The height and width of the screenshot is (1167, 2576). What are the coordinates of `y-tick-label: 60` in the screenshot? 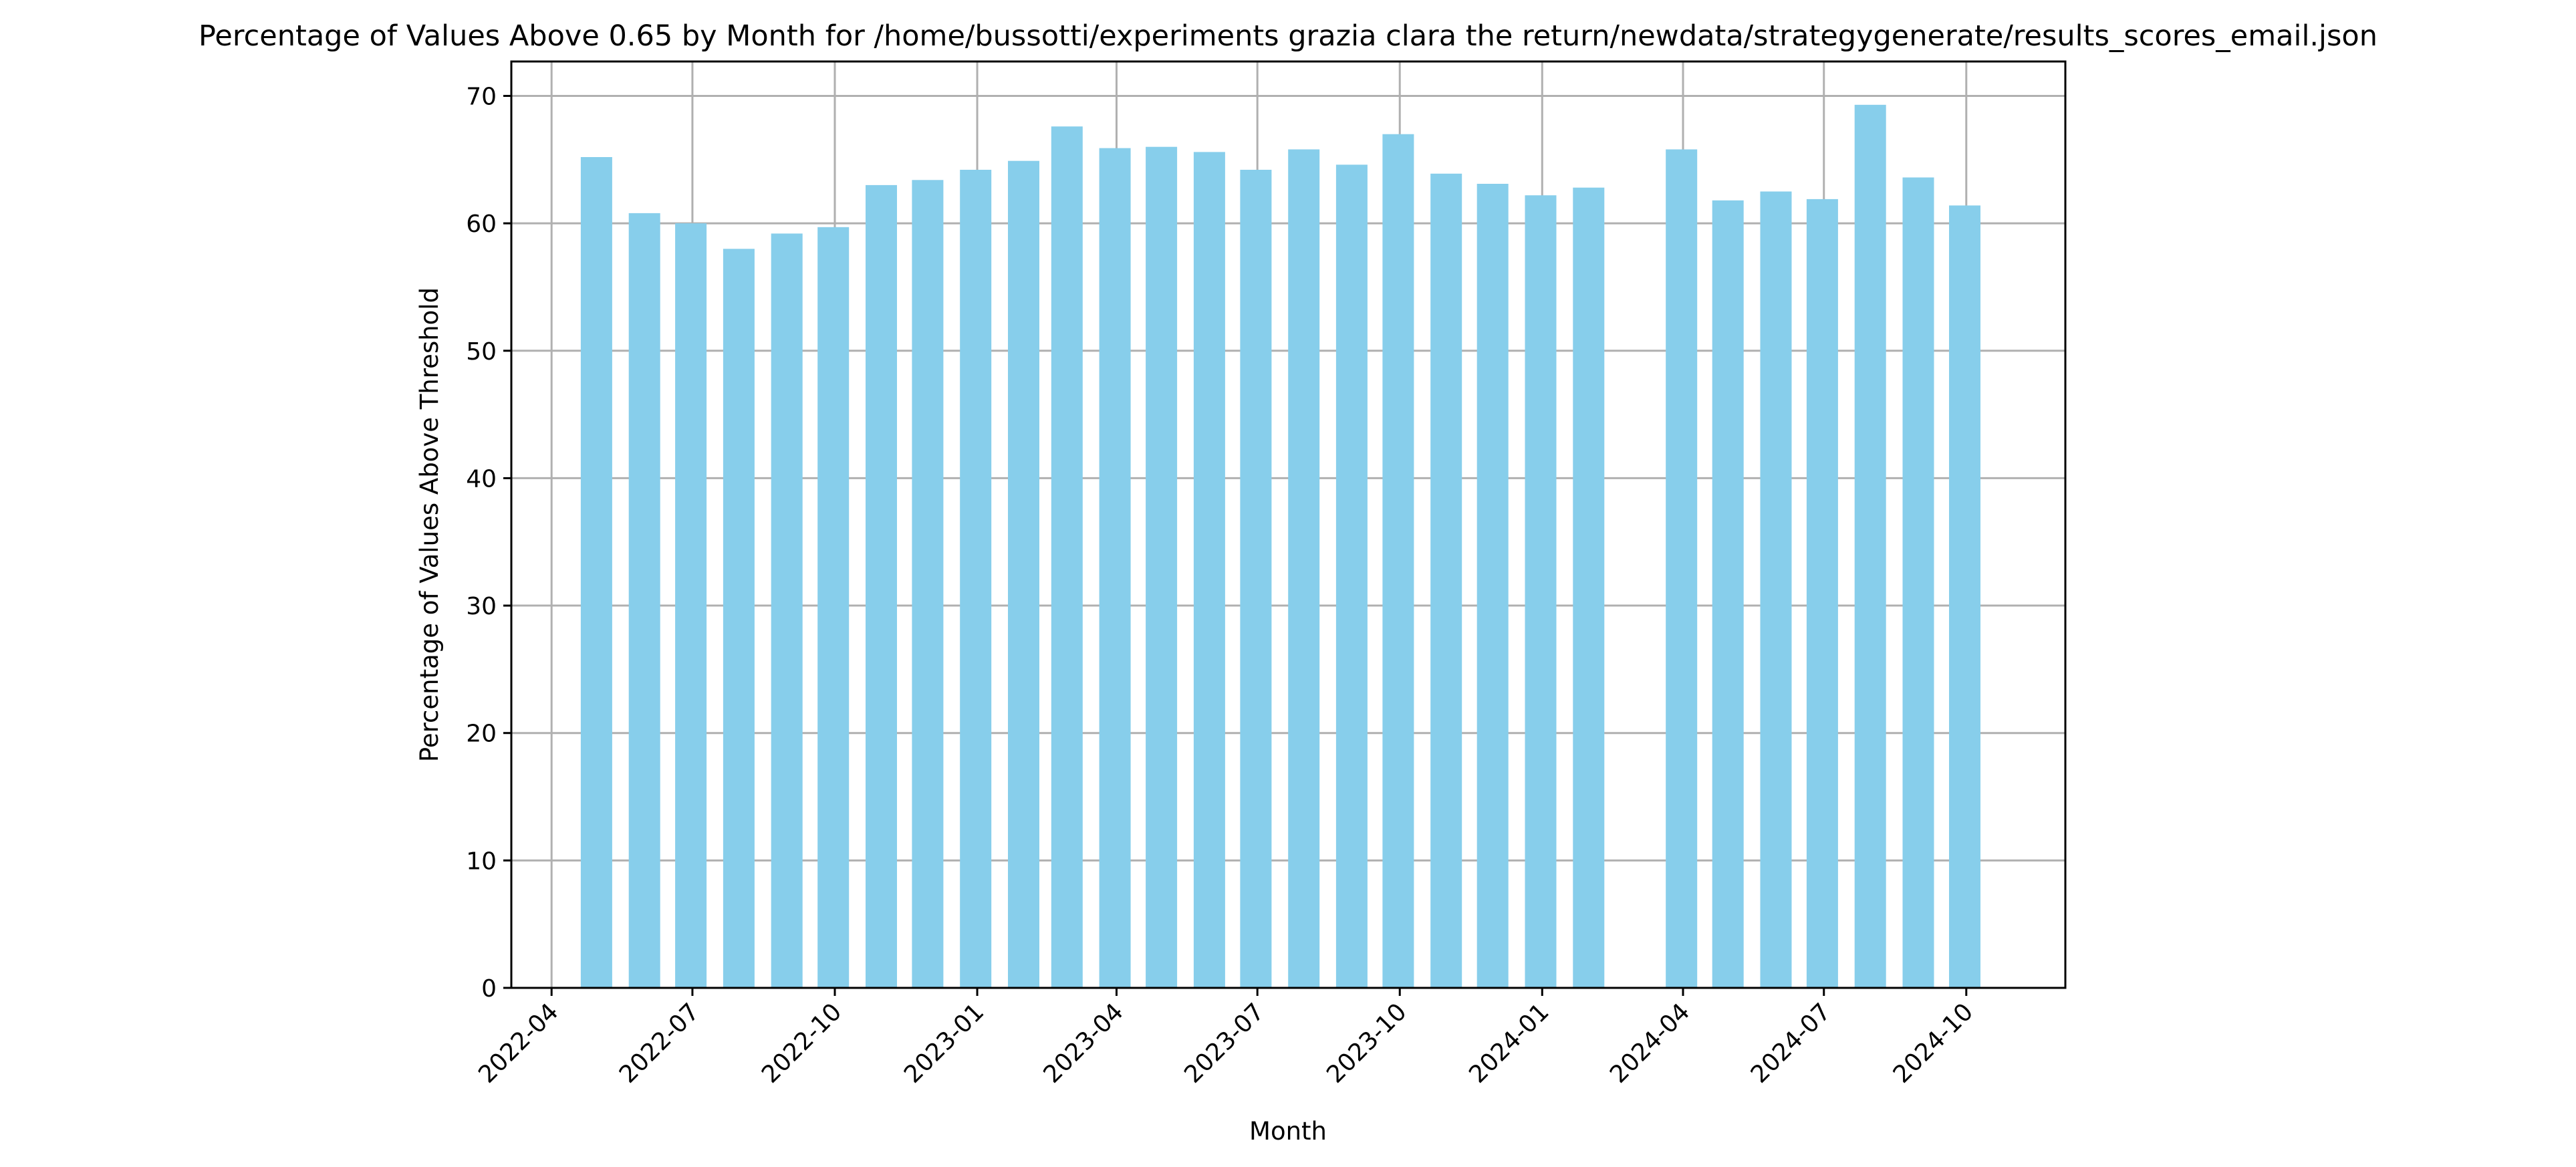 It's located at (481, 224).